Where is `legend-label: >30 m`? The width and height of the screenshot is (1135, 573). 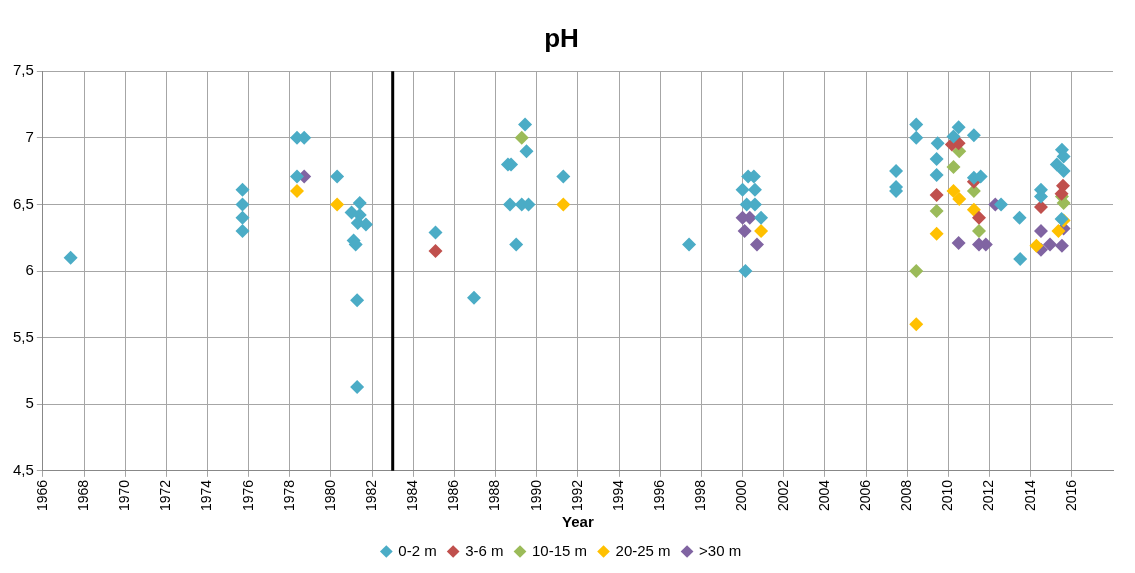 legend-label: >30 m is located at coordinates (720, 550).